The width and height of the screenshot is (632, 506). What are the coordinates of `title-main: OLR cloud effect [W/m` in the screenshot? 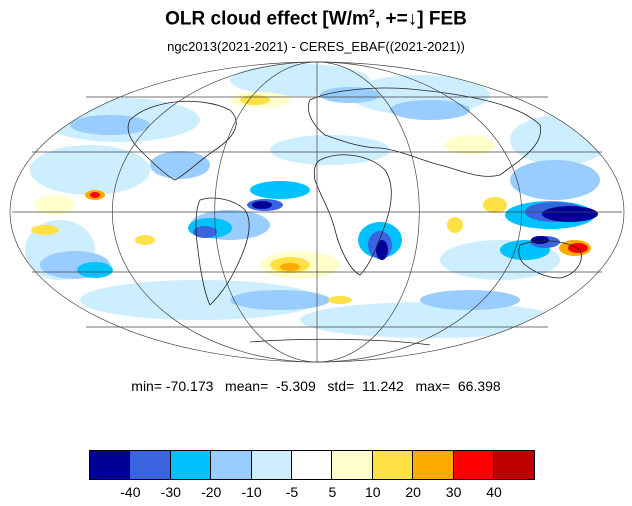 It's located at (267, 19).